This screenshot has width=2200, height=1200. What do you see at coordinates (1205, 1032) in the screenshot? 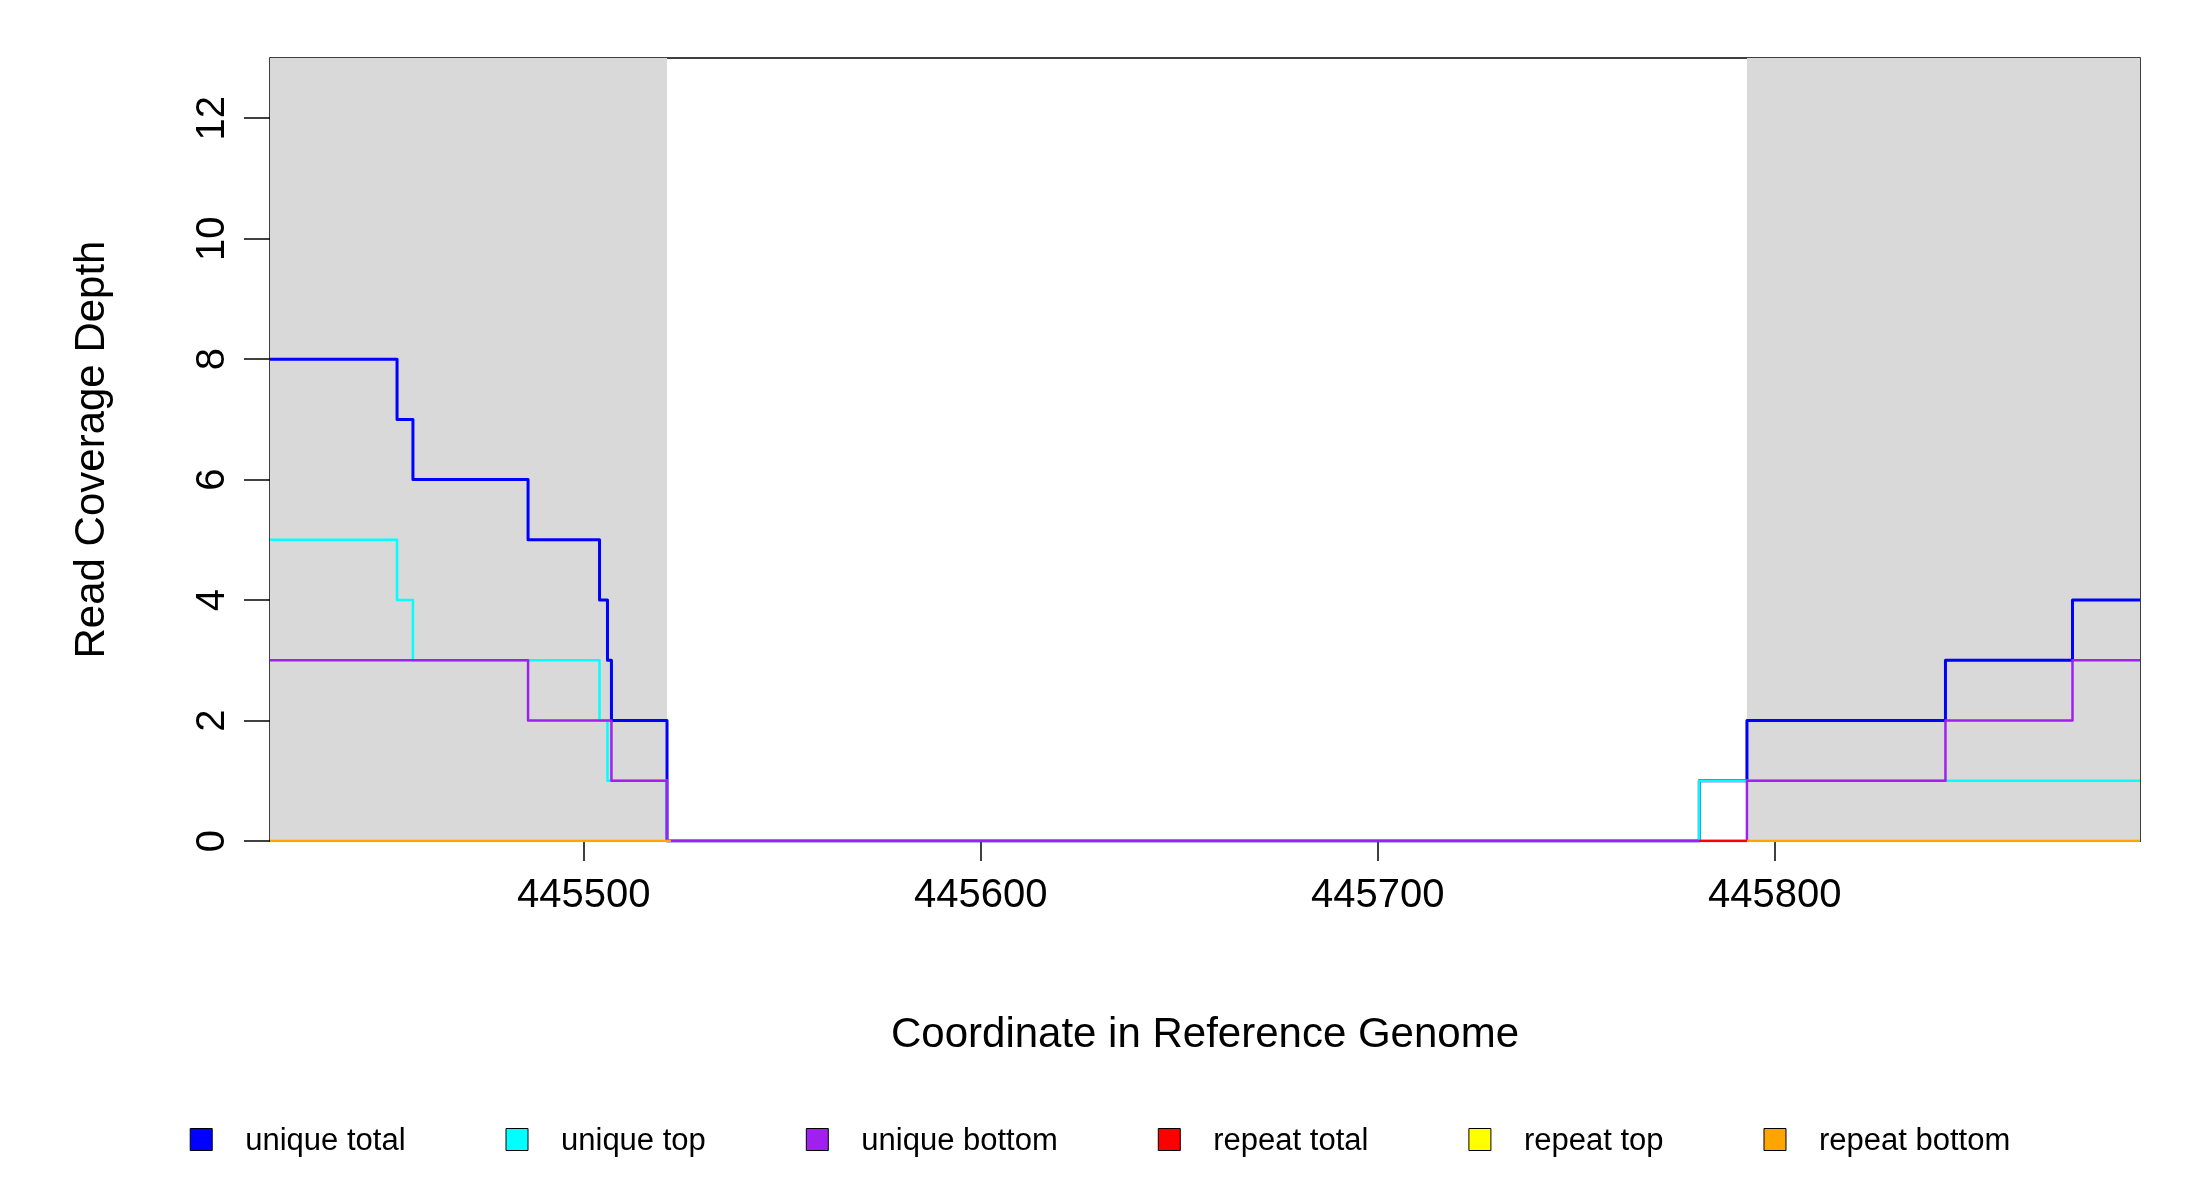
I see `x-axis-title: Coordinate in Reference Genome` at bounding box center [1205, 1032].